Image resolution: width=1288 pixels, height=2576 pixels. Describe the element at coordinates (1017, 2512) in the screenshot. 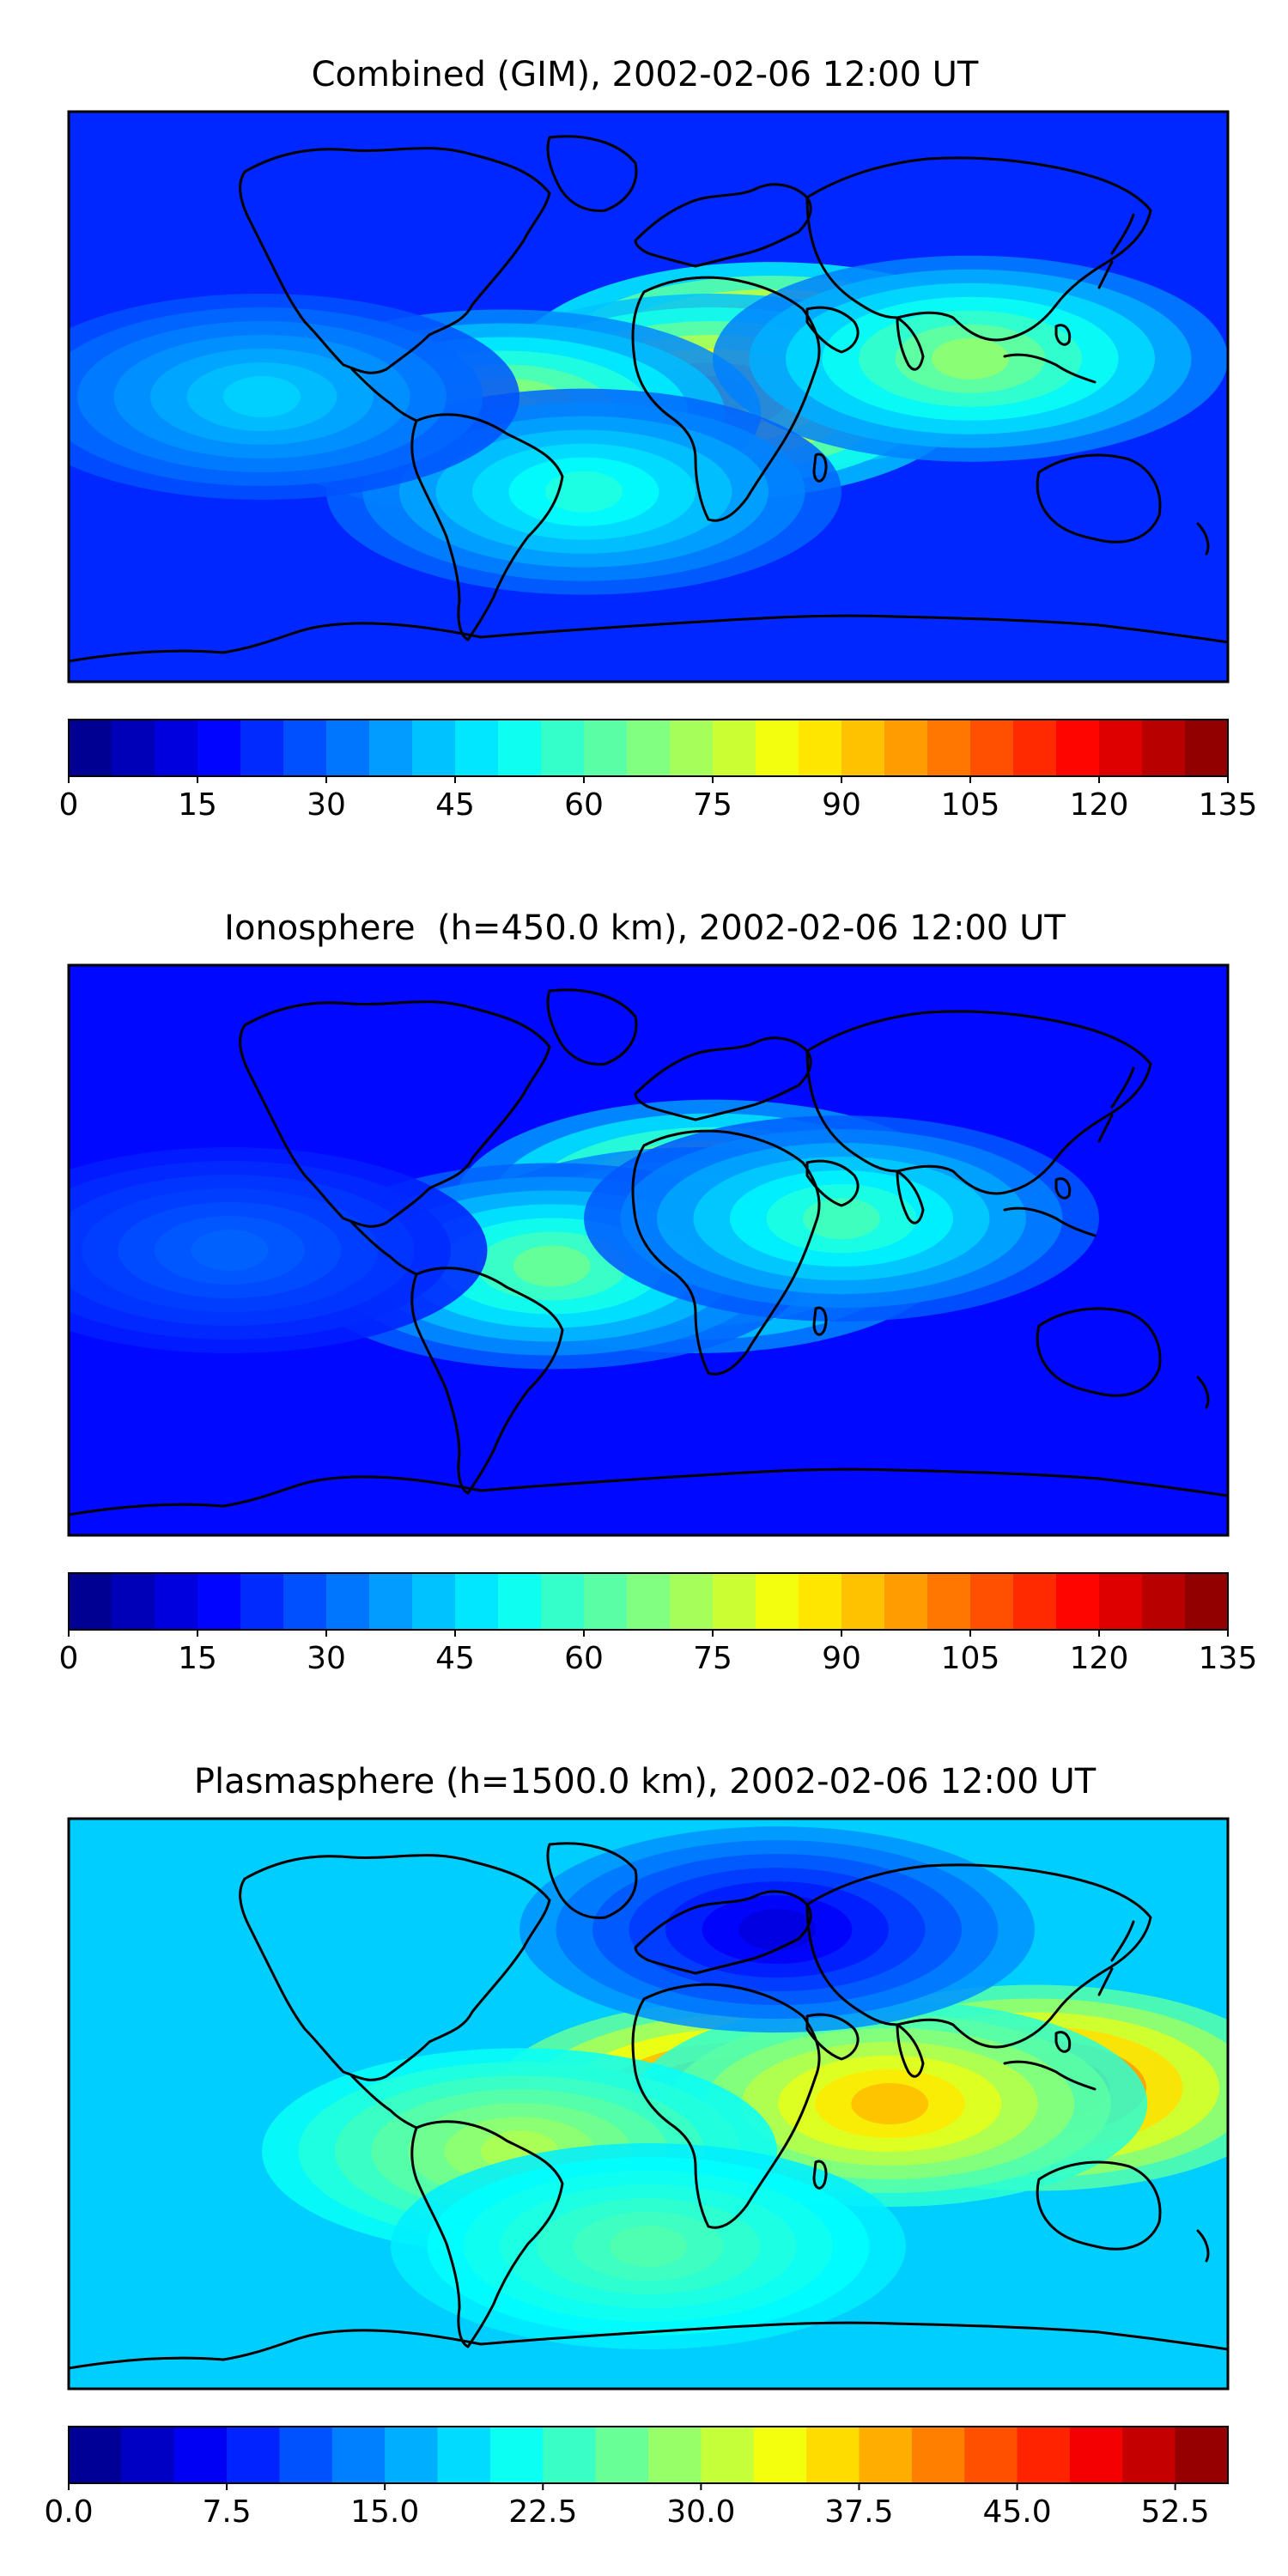

I see `colorbar-tick-label-plasmasphere-6: 45.0` at that location.